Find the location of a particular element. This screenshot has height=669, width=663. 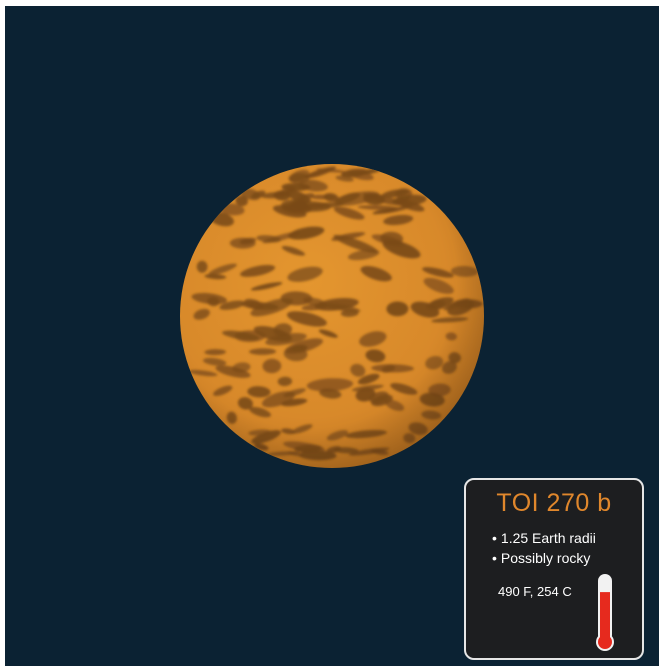

thermometer-mercury is located at coordinates (605, 617).